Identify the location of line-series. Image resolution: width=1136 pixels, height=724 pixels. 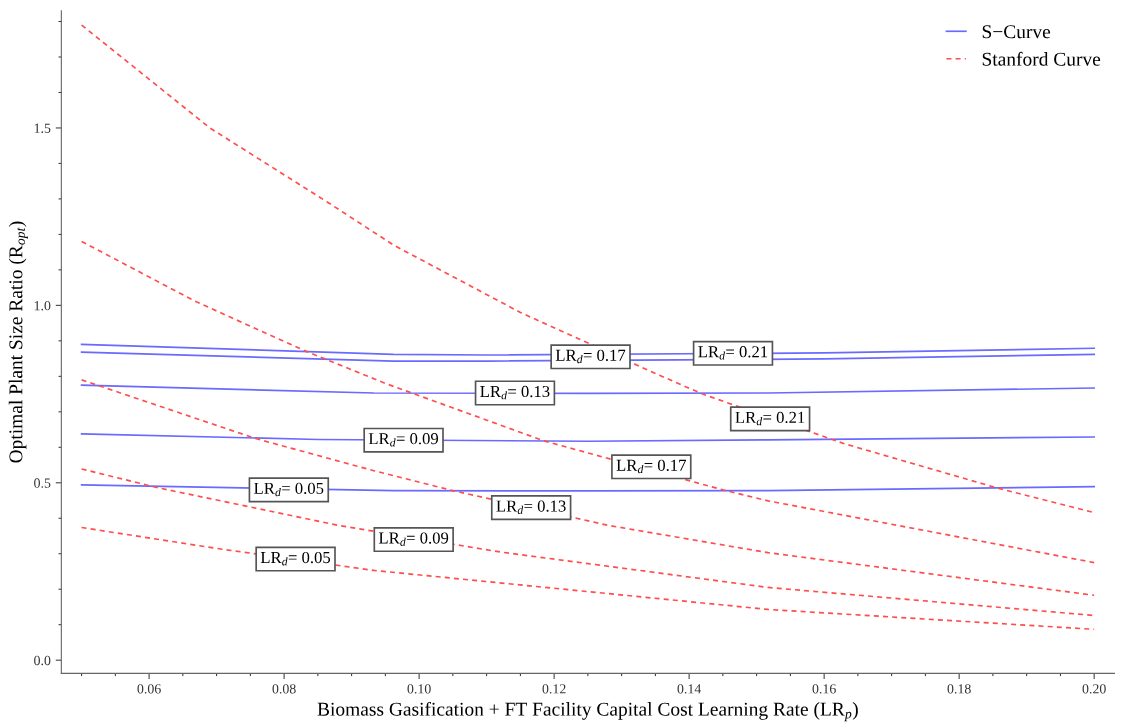
(587, 578).